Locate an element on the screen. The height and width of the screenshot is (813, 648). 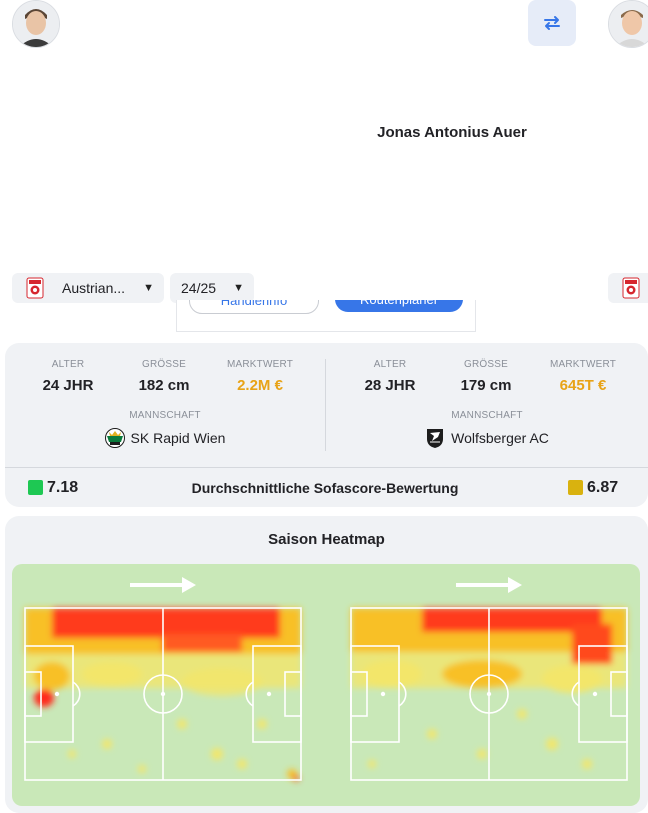
background-action-bar: Händlerinfo Routenplaner is located at coordinates (326, 316).